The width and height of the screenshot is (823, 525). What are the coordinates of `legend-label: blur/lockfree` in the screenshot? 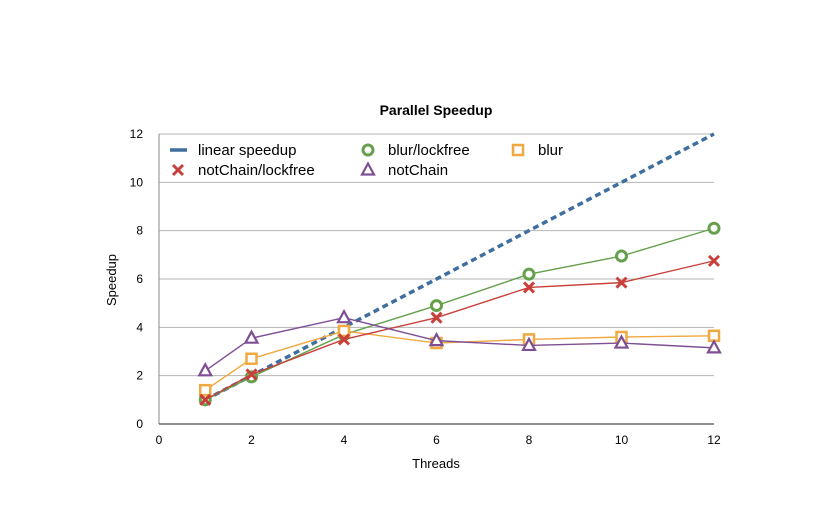 It's located at (429, 150).